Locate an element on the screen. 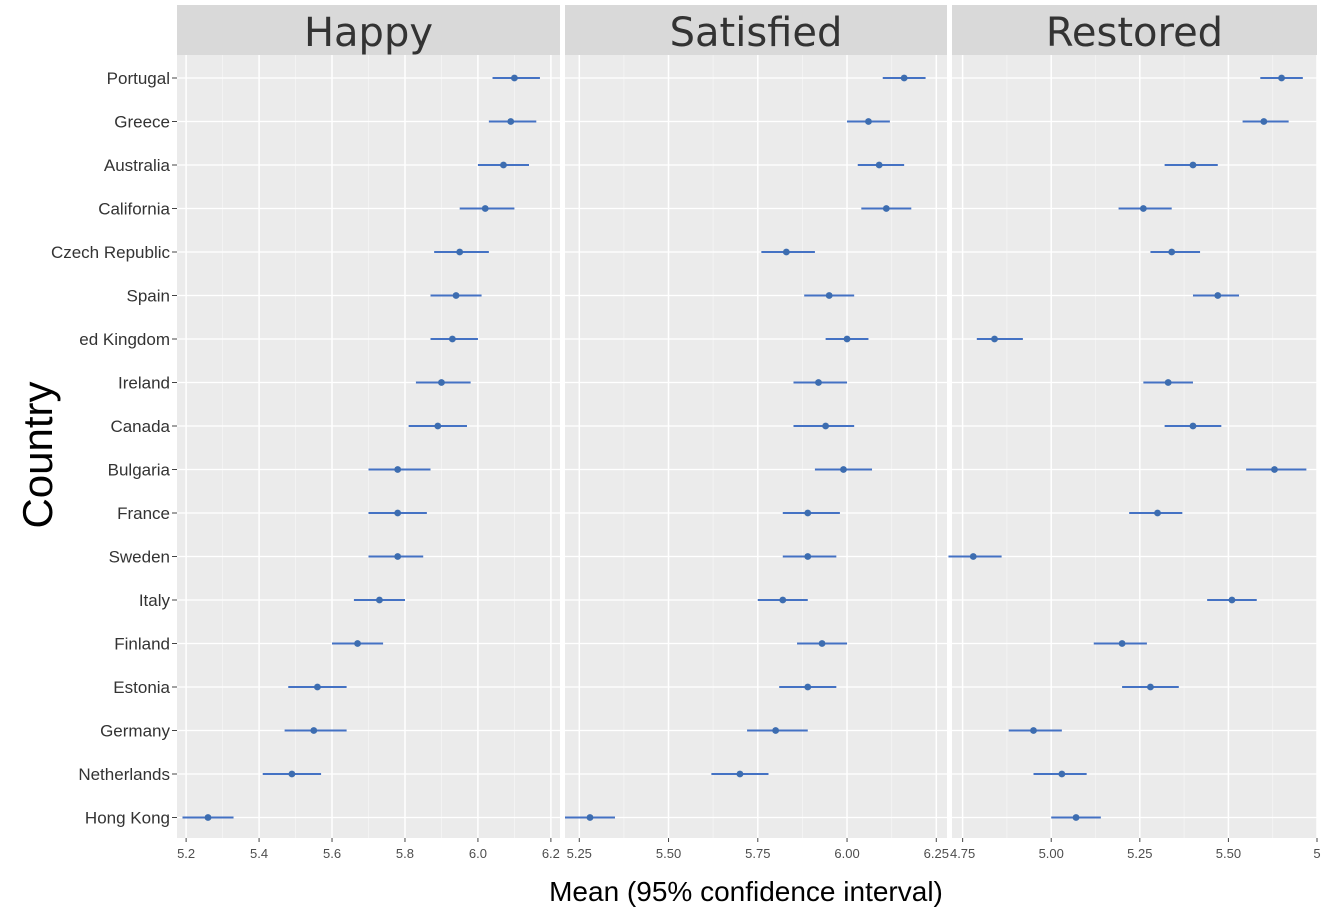  x-tick-label: 6.0 is located at coordinates (478, 853).